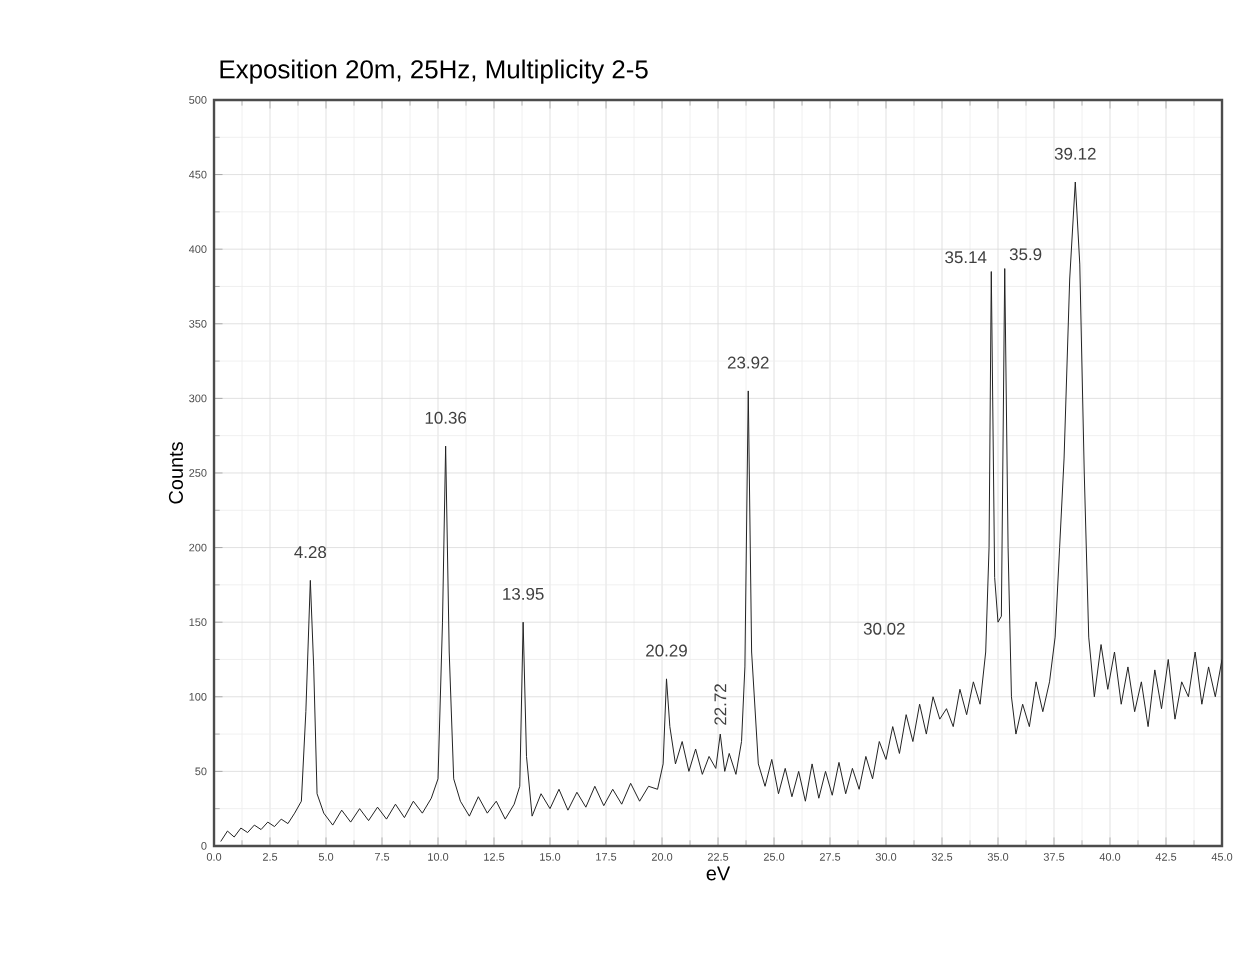 The image size is (1254, 962). Describe the element at coordinates (720, 704) in the screenshot. I see `annotation: 22.72` at that location.